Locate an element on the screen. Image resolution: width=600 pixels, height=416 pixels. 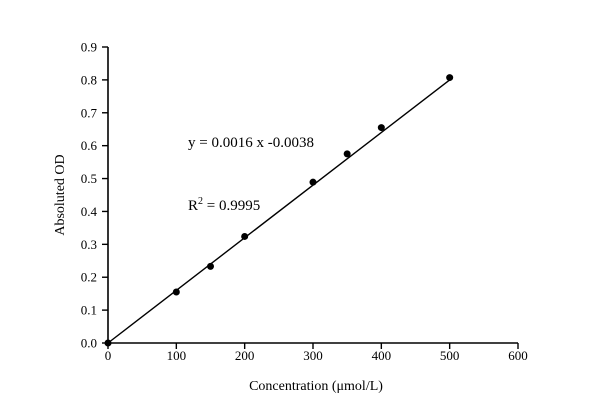
y-tick-label: 0.4 is located at coordinates (89, 211).